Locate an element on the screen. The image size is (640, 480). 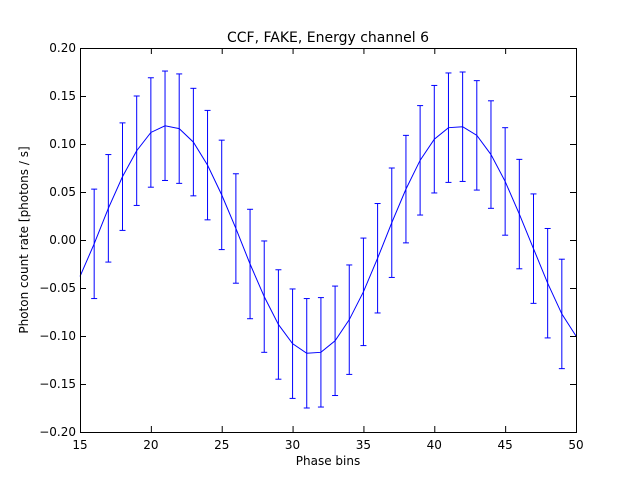
x-tick-label: 50 is located at coordinates (575, 445).